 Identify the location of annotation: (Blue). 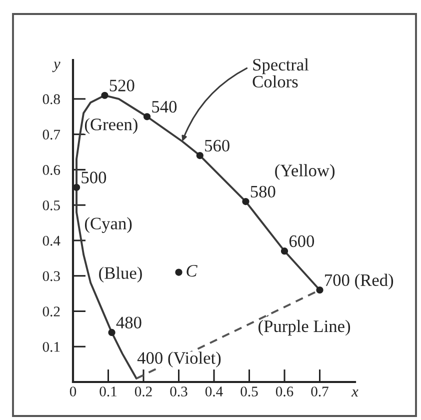
(120, 274).